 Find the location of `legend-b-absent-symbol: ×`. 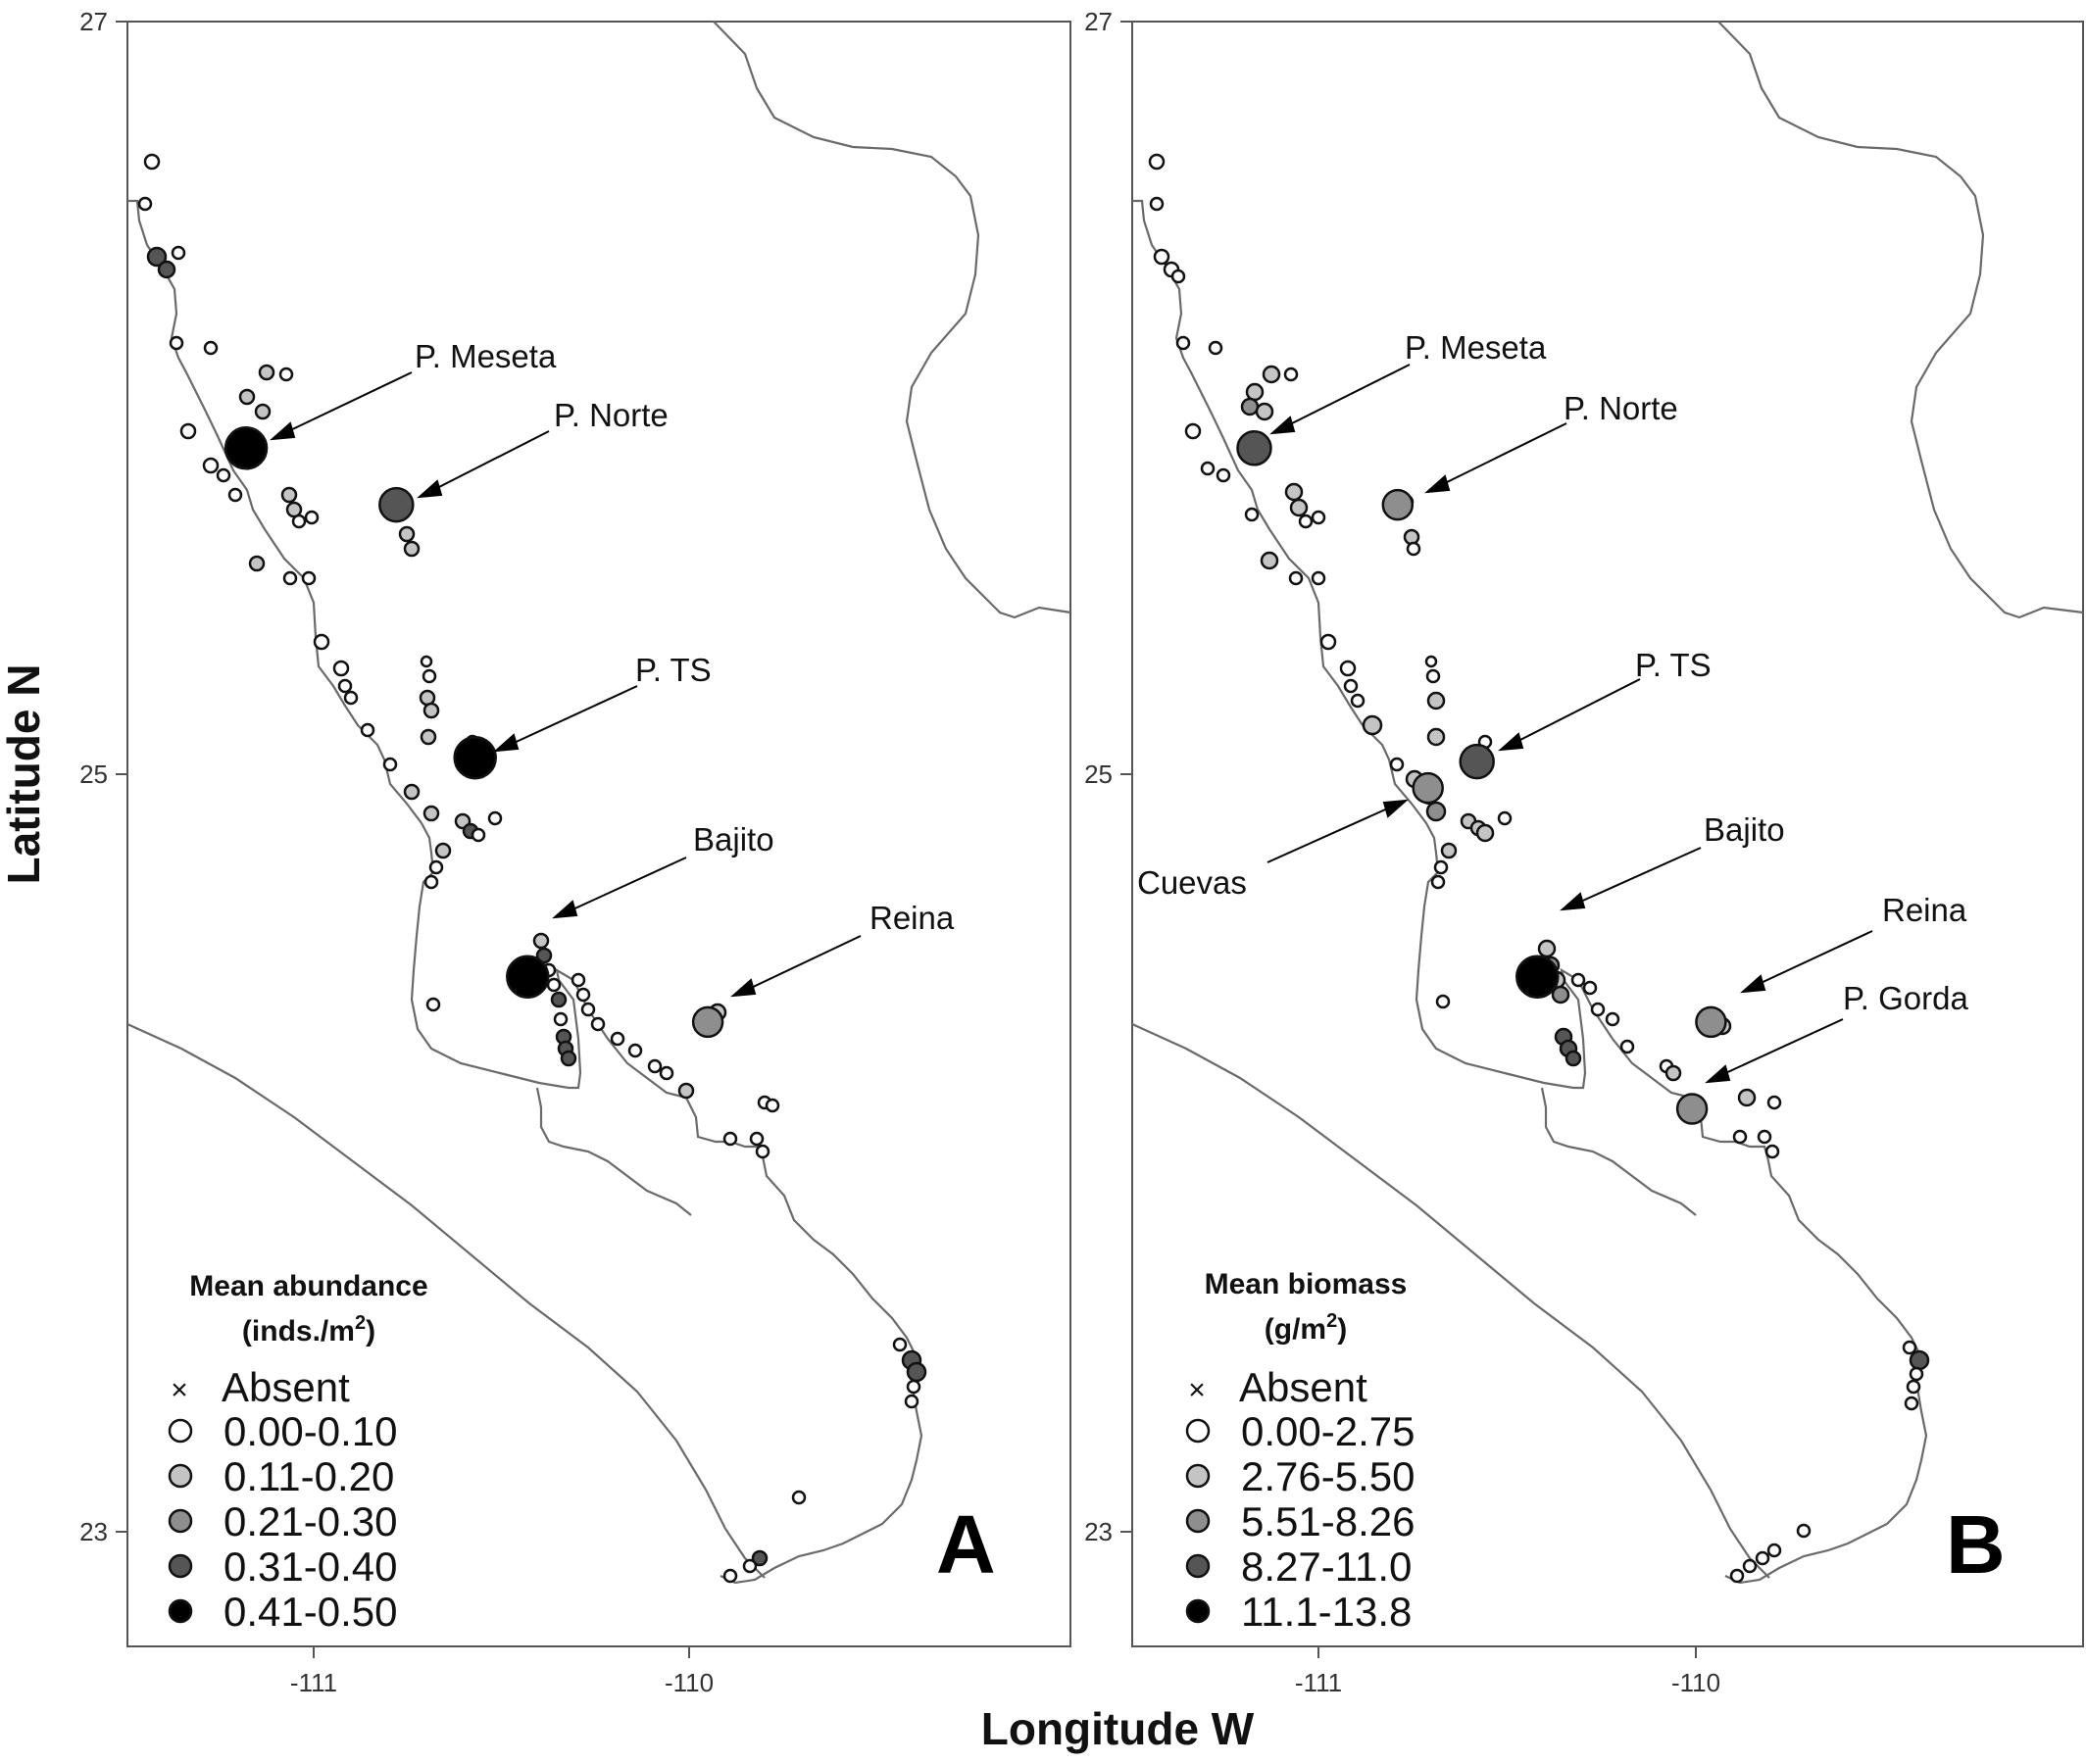

legend-b-absent-symbol: × is located at coordinates (1197, 1390).